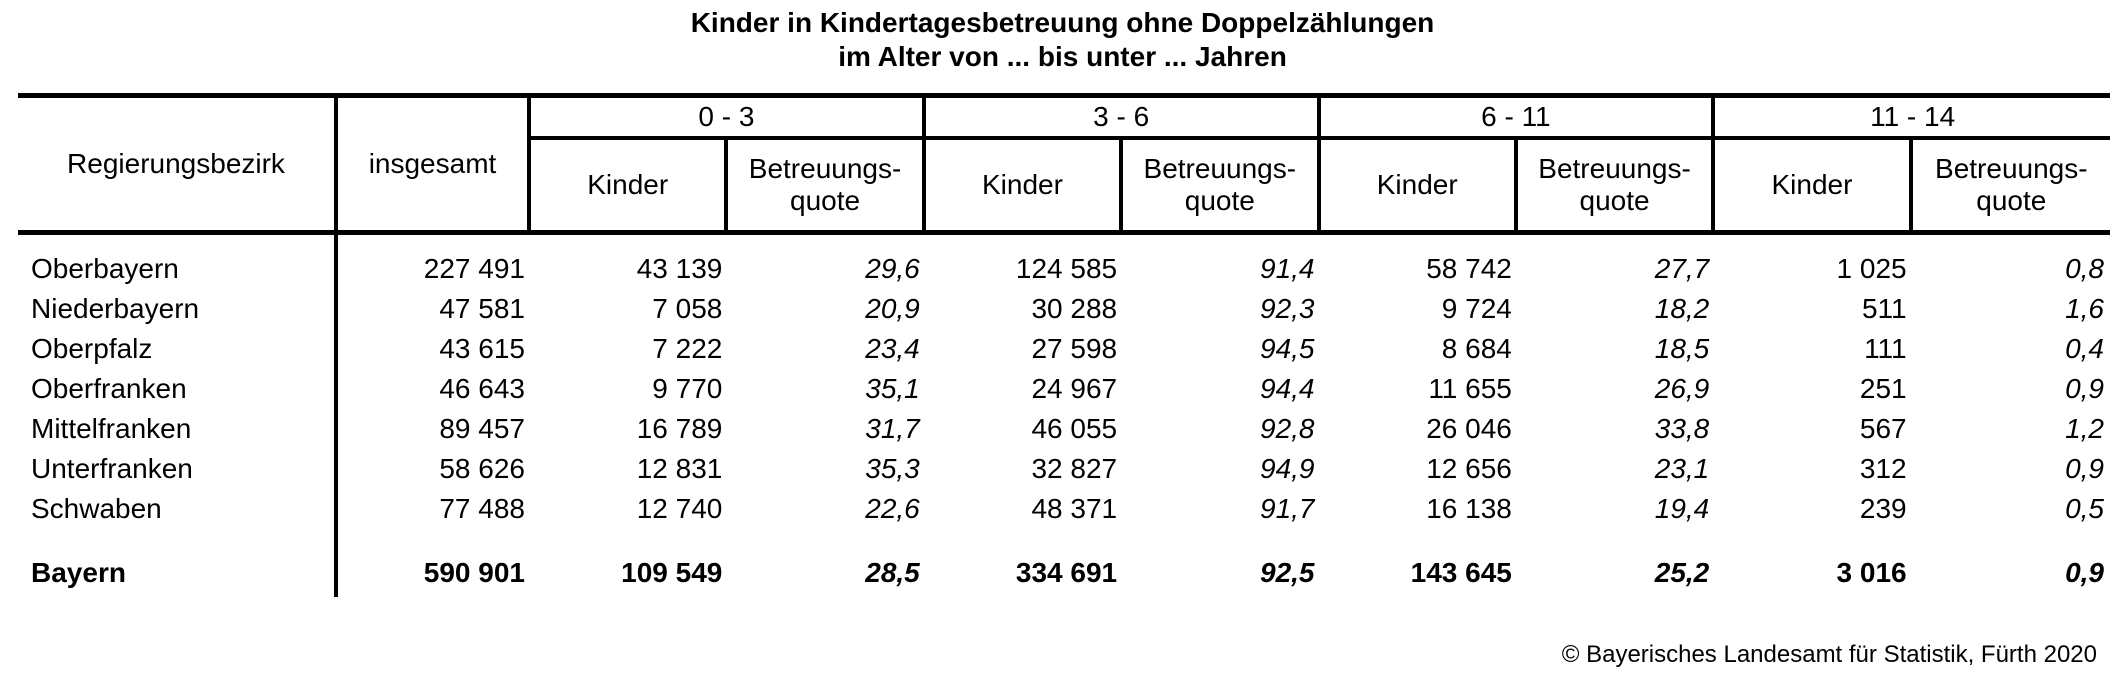 The image size is (2125, 678). I want to click on kinder-6-11-value: 26 046, so click(1469, 428).